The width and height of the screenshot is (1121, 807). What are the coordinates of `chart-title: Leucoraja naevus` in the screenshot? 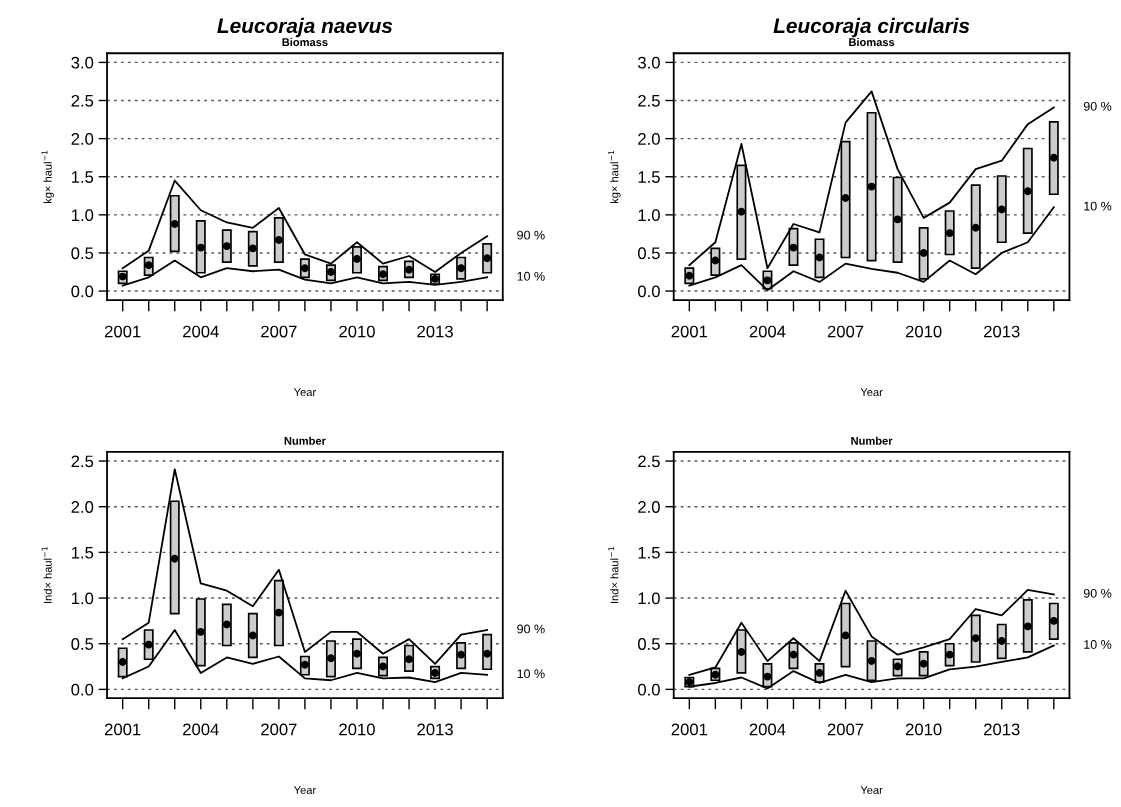 It's located at (305, 27).